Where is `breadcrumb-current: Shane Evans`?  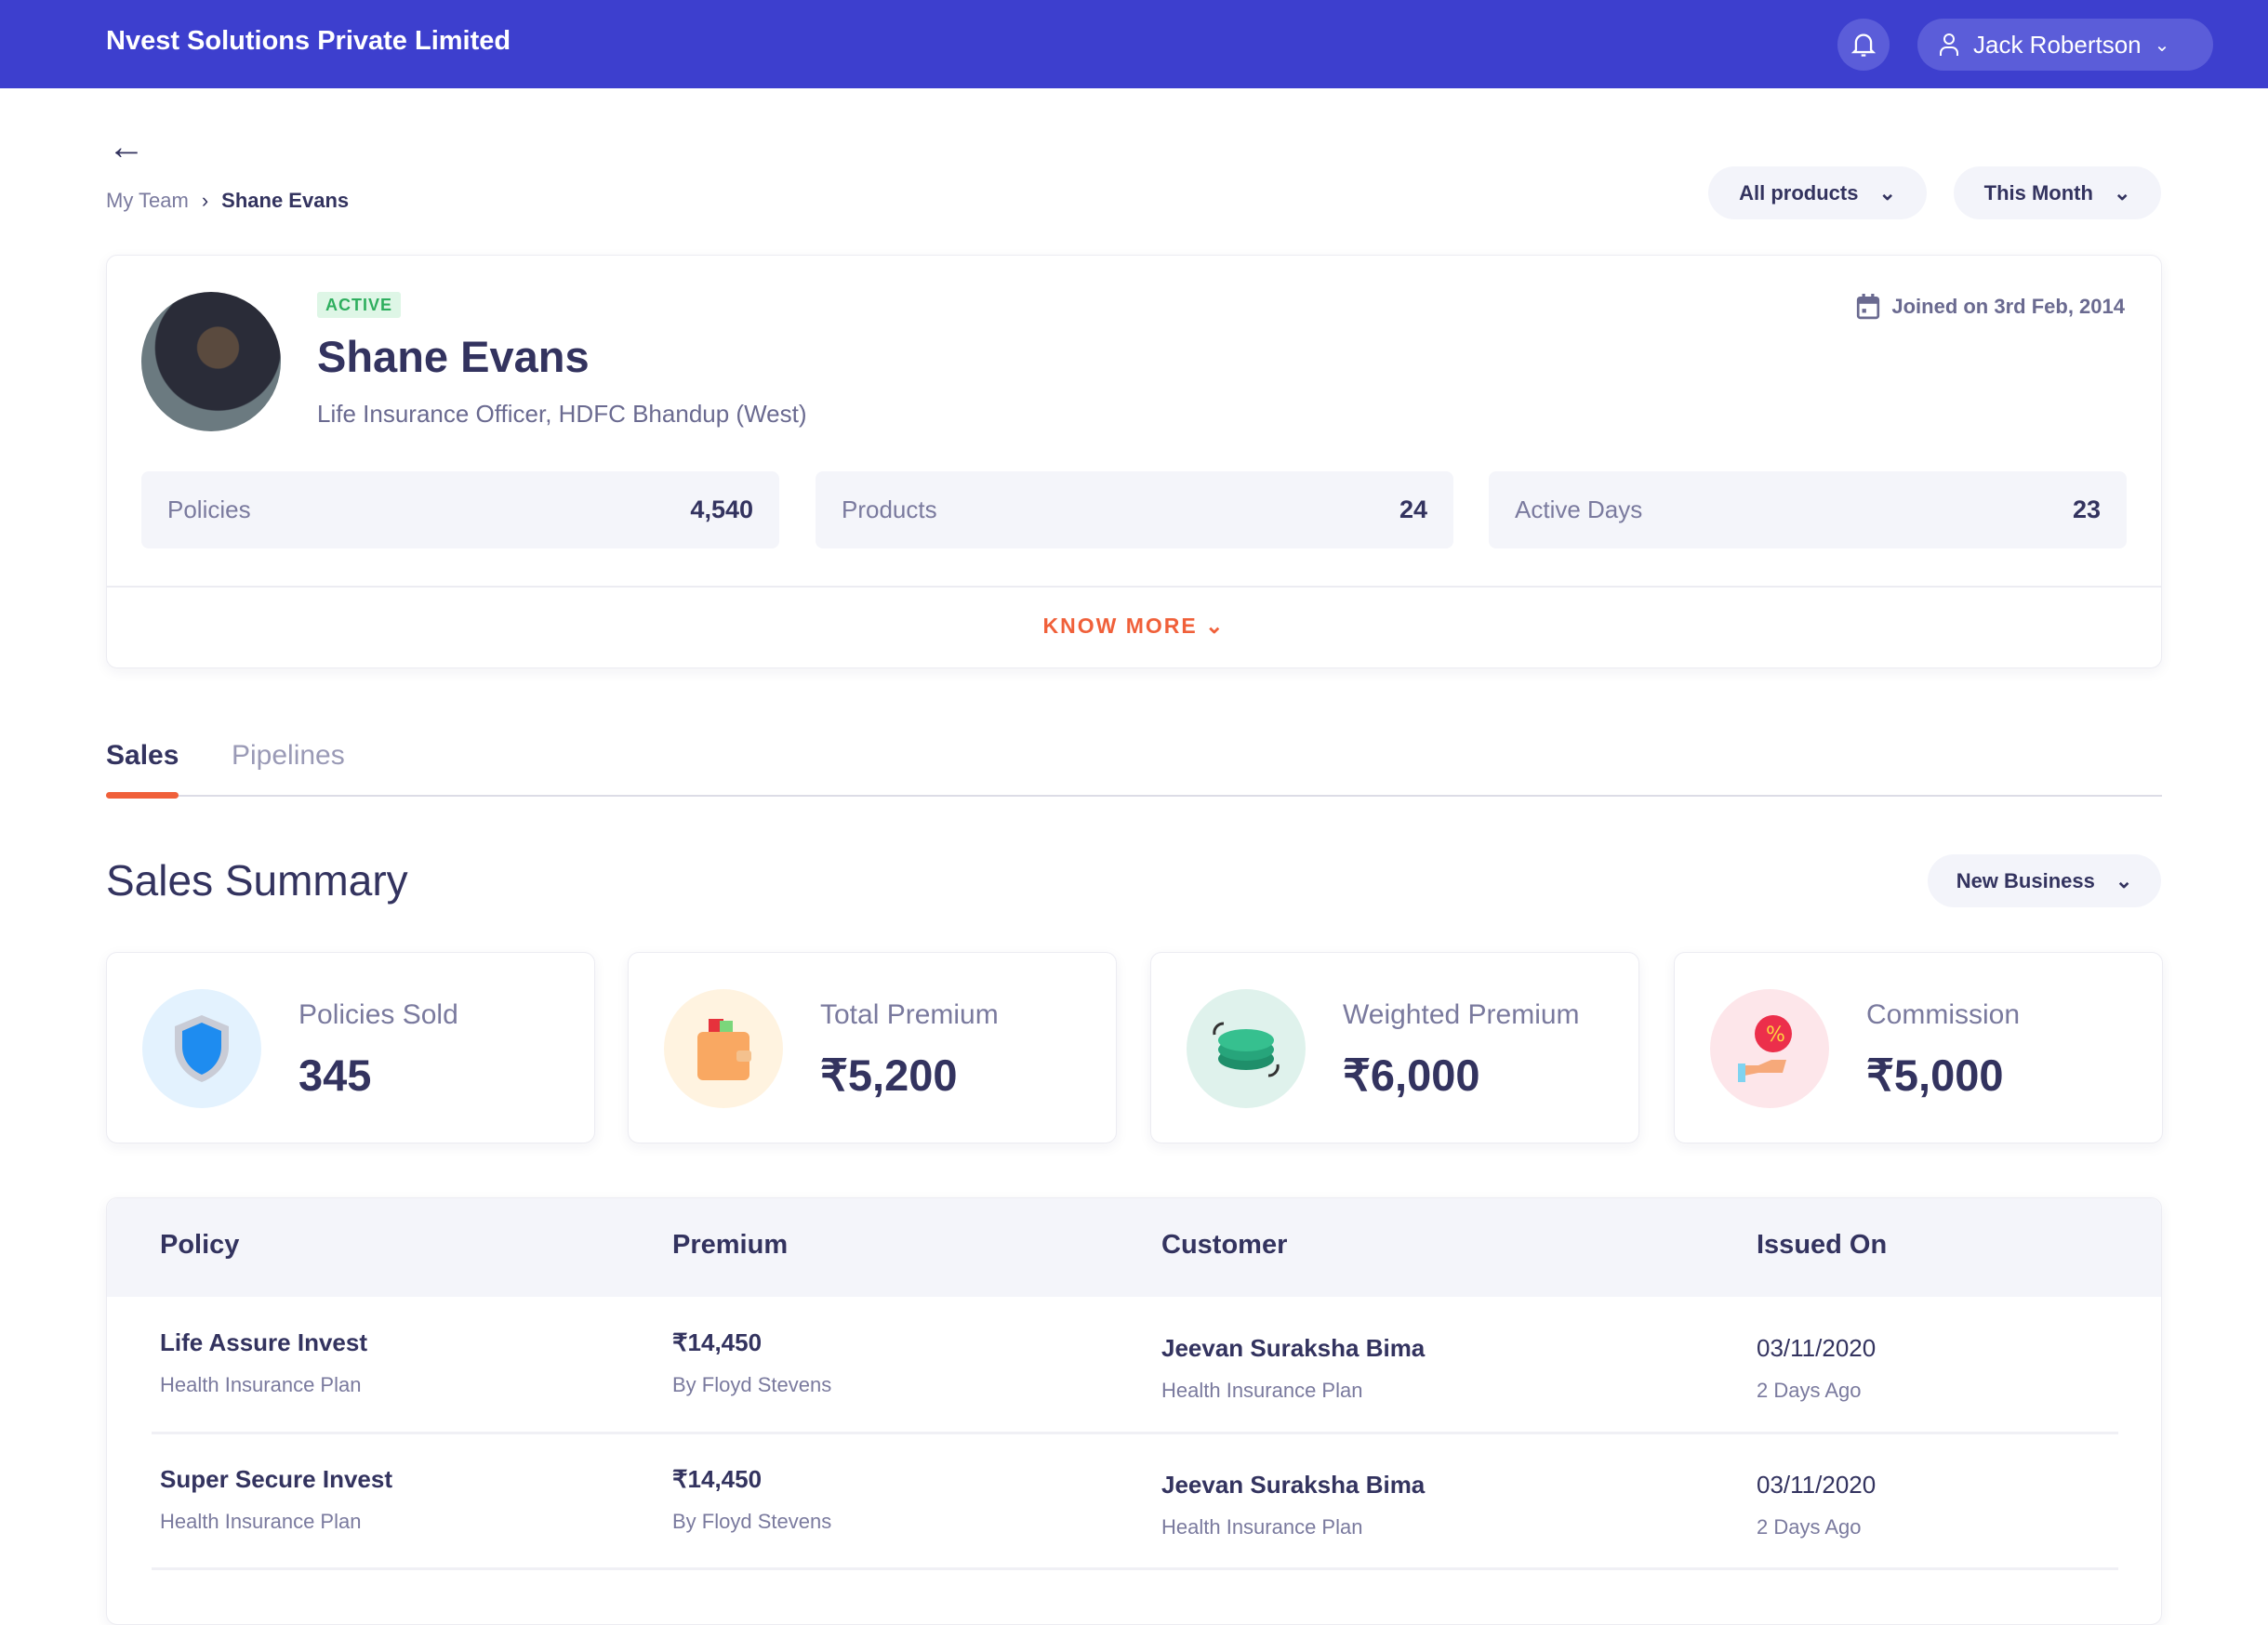
breadcrumb-current: Shane Evans is located at coordinates (285, 200).